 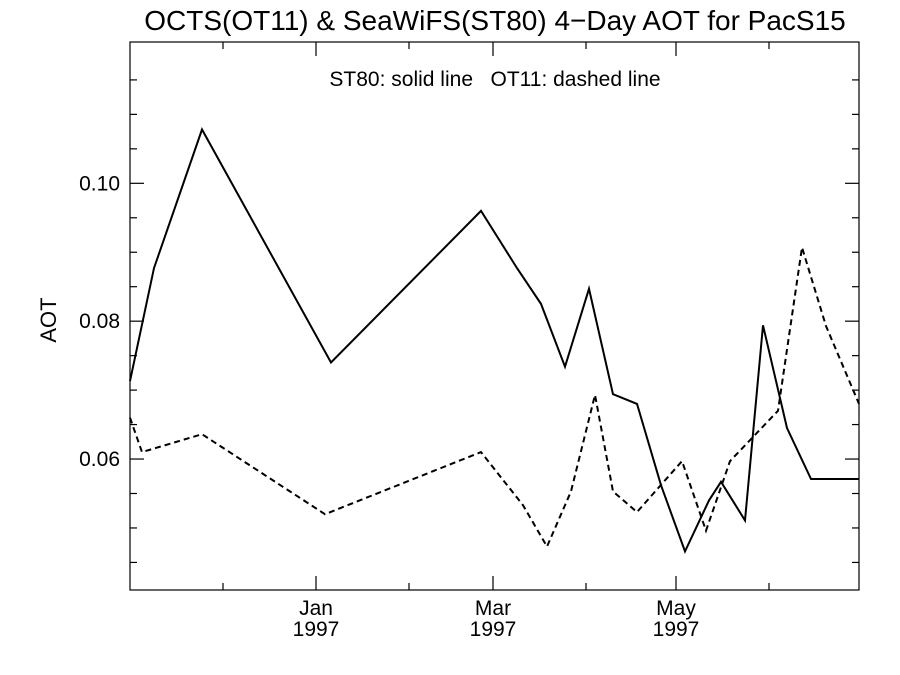 What do you see at coordinates (676, 608) in the screenshot?
I see `x-tick-label-month: May` at bounding box center [676, 608].